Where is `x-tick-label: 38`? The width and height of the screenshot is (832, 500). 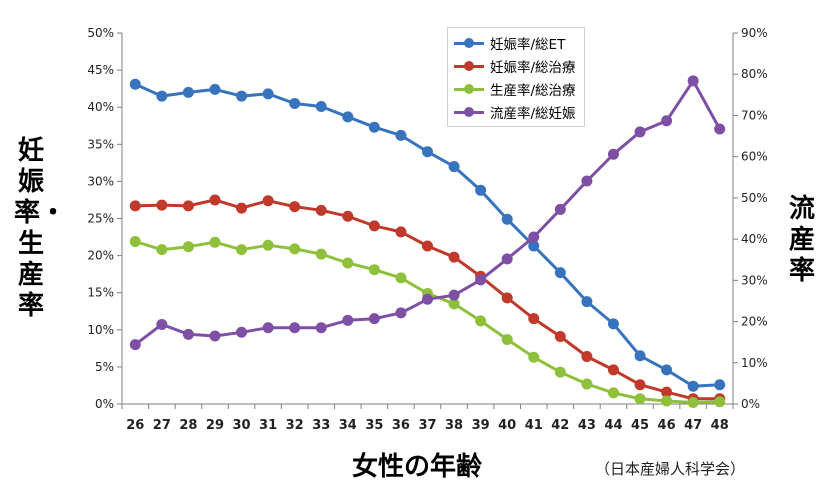
x-tick-label: 38 is located at coordinates (454, 425).